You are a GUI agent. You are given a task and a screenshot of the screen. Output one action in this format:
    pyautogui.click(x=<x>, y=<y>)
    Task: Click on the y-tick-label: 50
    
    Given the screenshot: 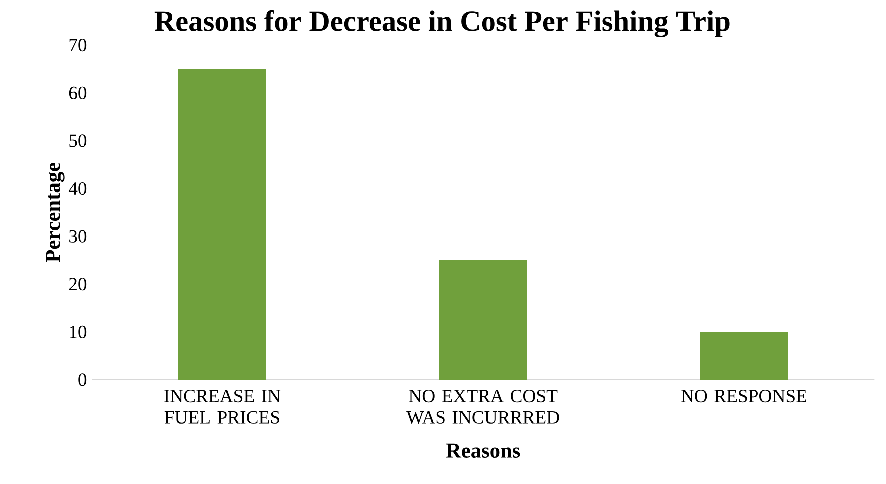 What is the action you would take?
    pyautogui.click(x=78, y=141)
    